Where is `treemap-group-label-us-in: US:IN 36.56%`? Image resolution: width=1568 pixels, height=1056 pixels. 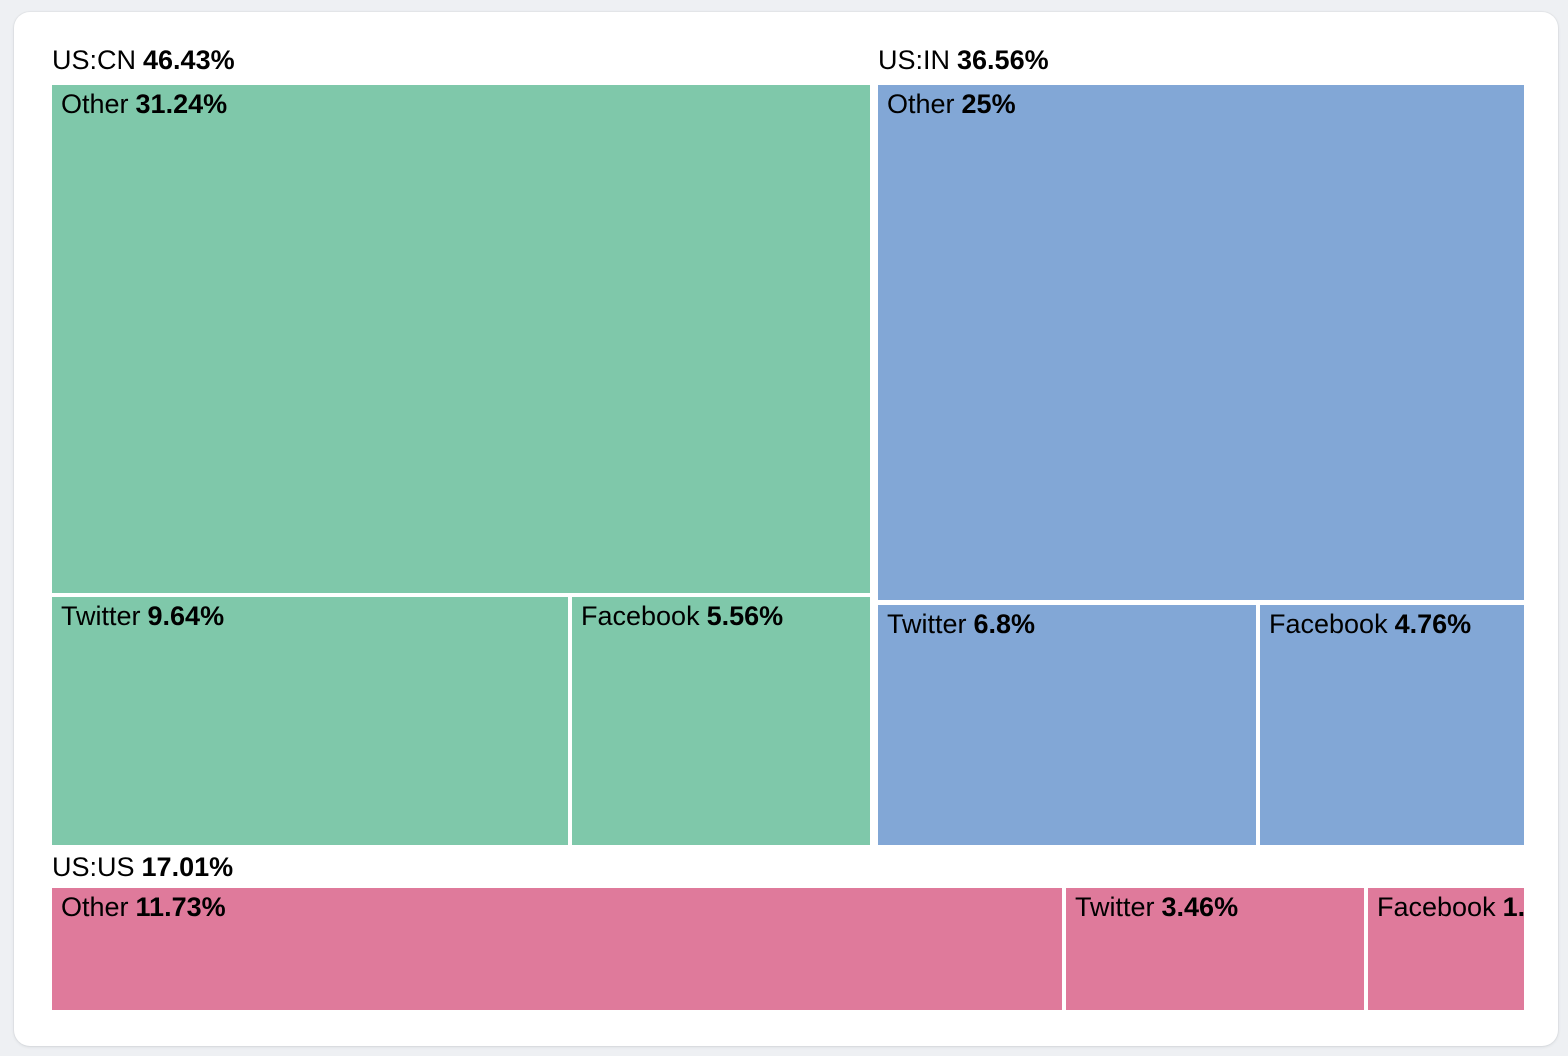
treemap-group-label-us-in: US:IN 36.56% is located at coordinates (963, 60).